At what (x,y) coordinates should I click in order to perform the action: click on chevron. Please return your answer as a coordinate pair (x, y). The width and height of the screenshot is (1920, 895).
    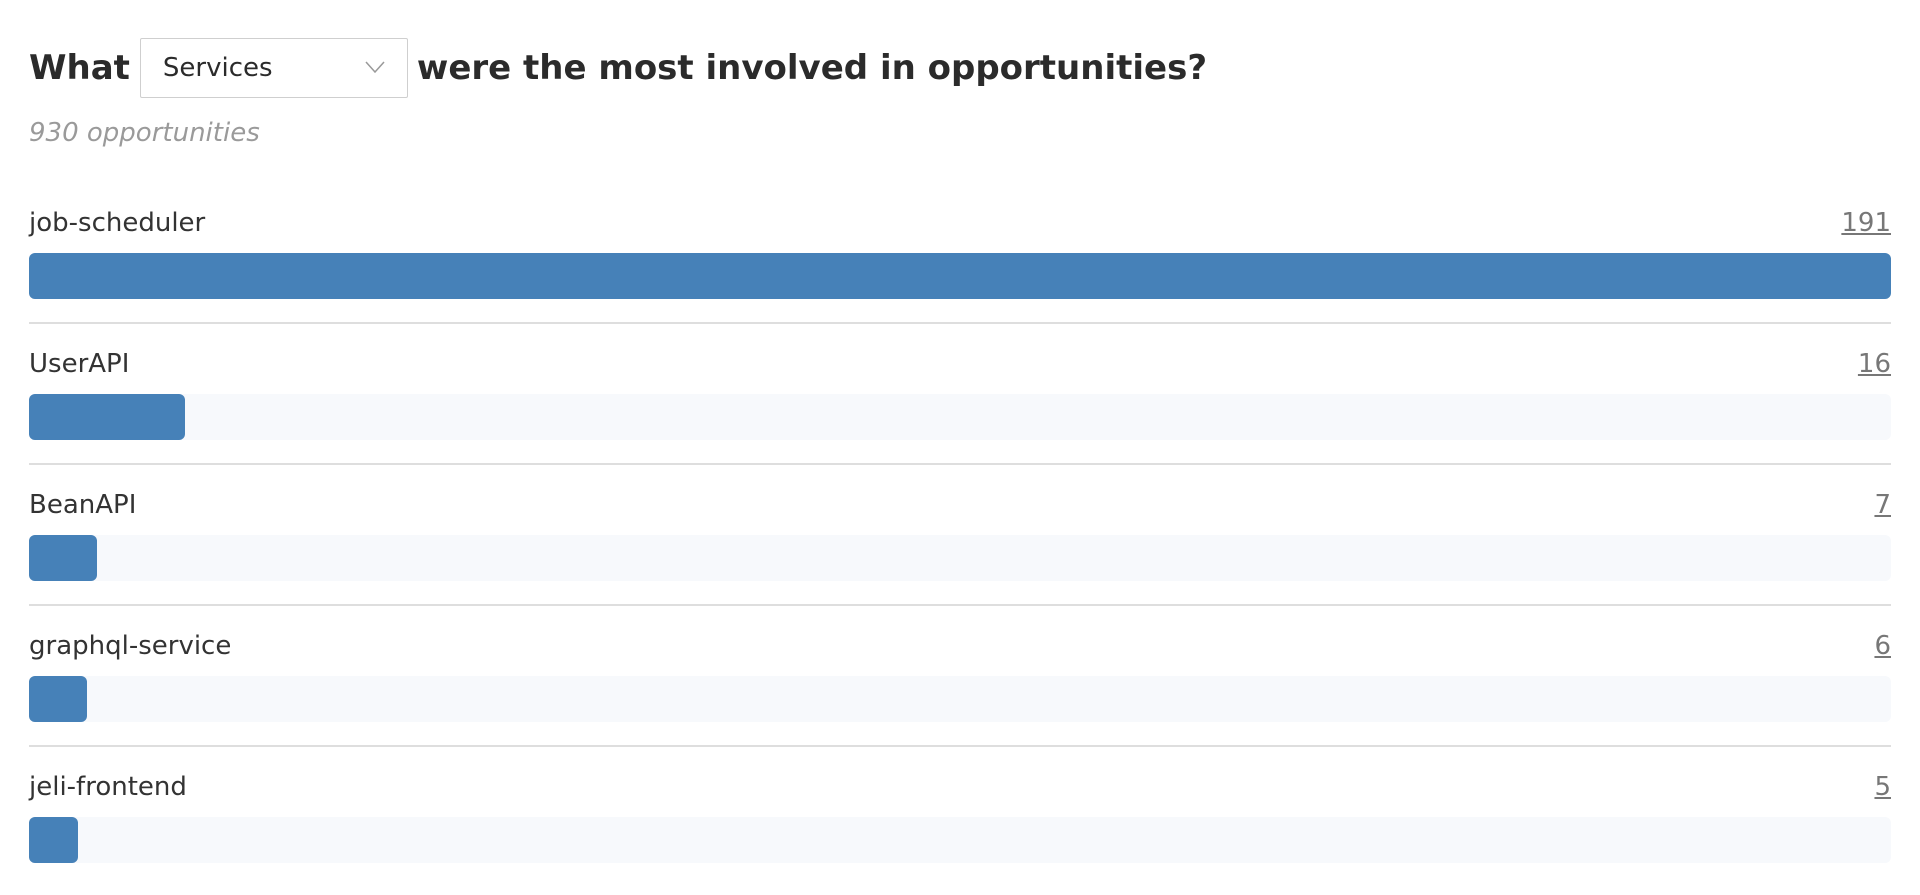
    Looking at the image, I should click on (375, 67).